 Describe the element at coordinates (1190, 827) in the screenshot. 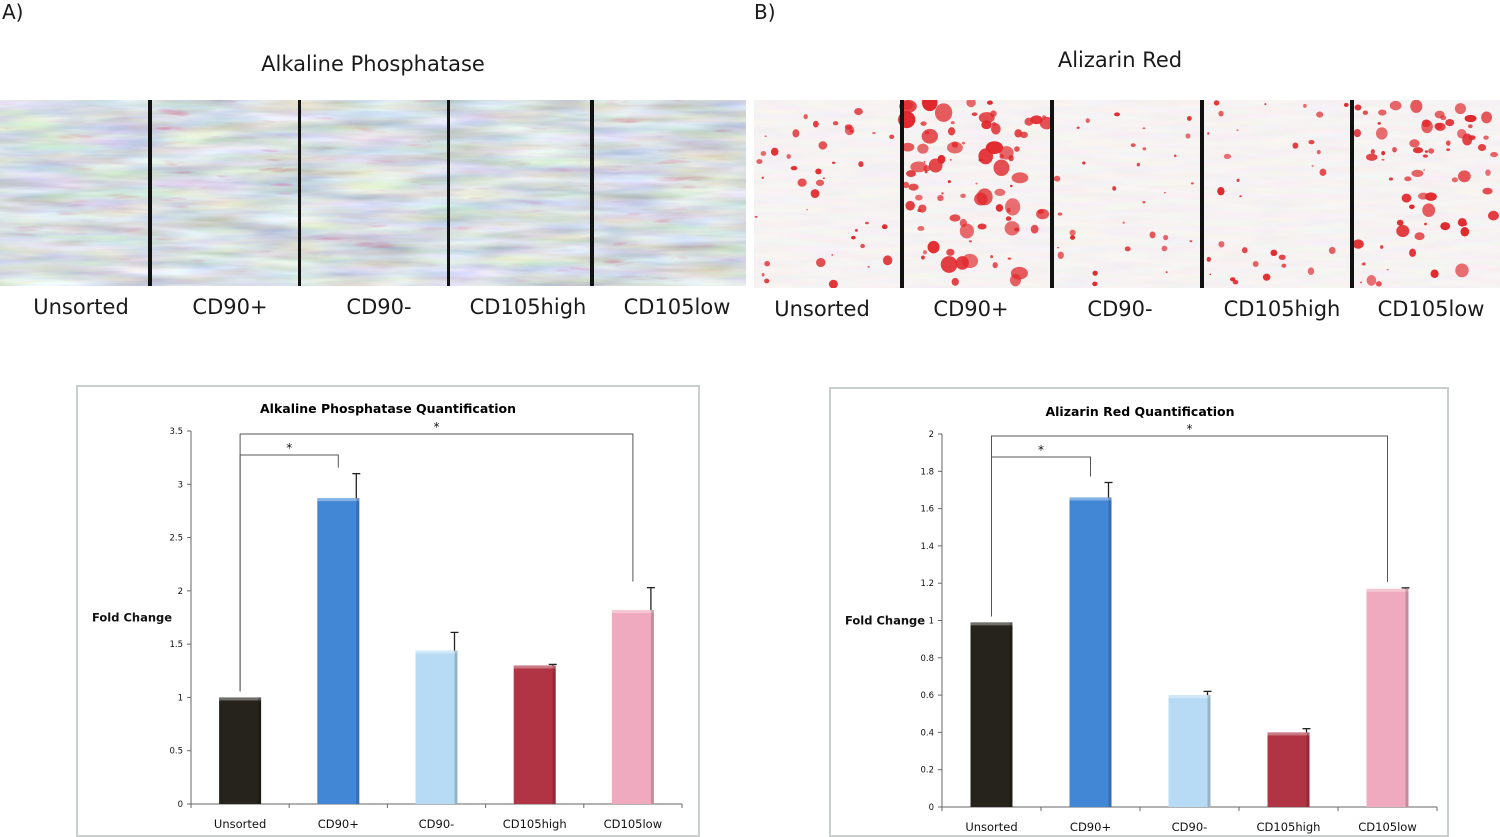

I see `alizarin-category-label: CD90-` at that location.